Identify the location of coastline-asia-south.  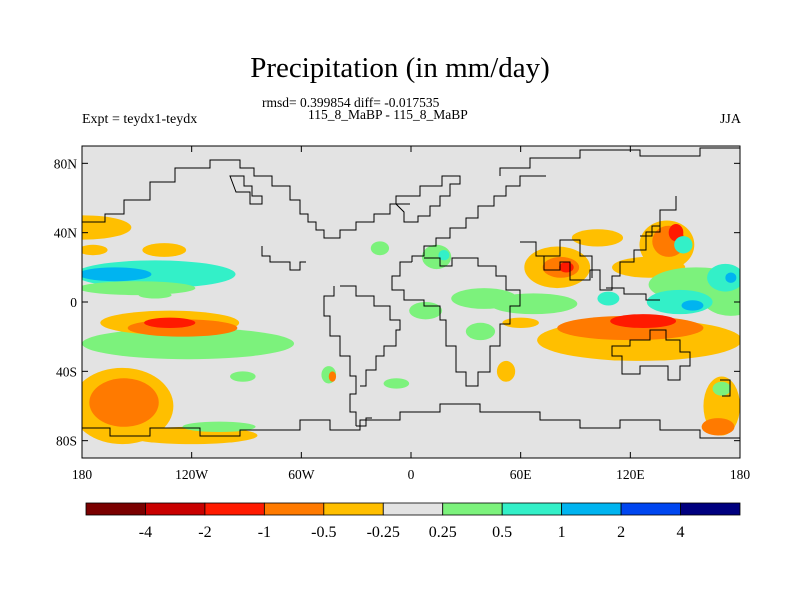
(598, 243).